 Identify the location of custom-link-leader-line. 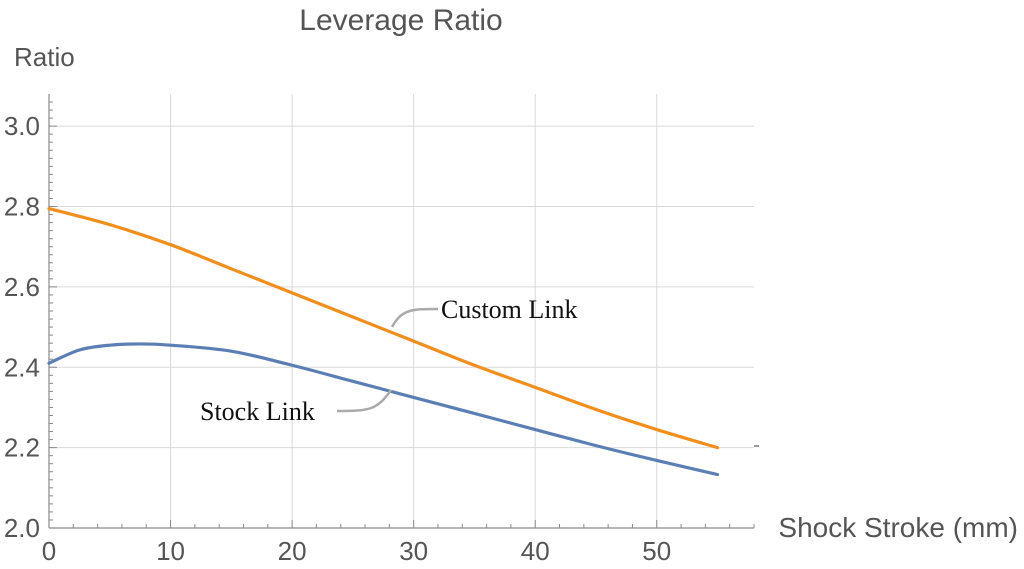
(414, 317).